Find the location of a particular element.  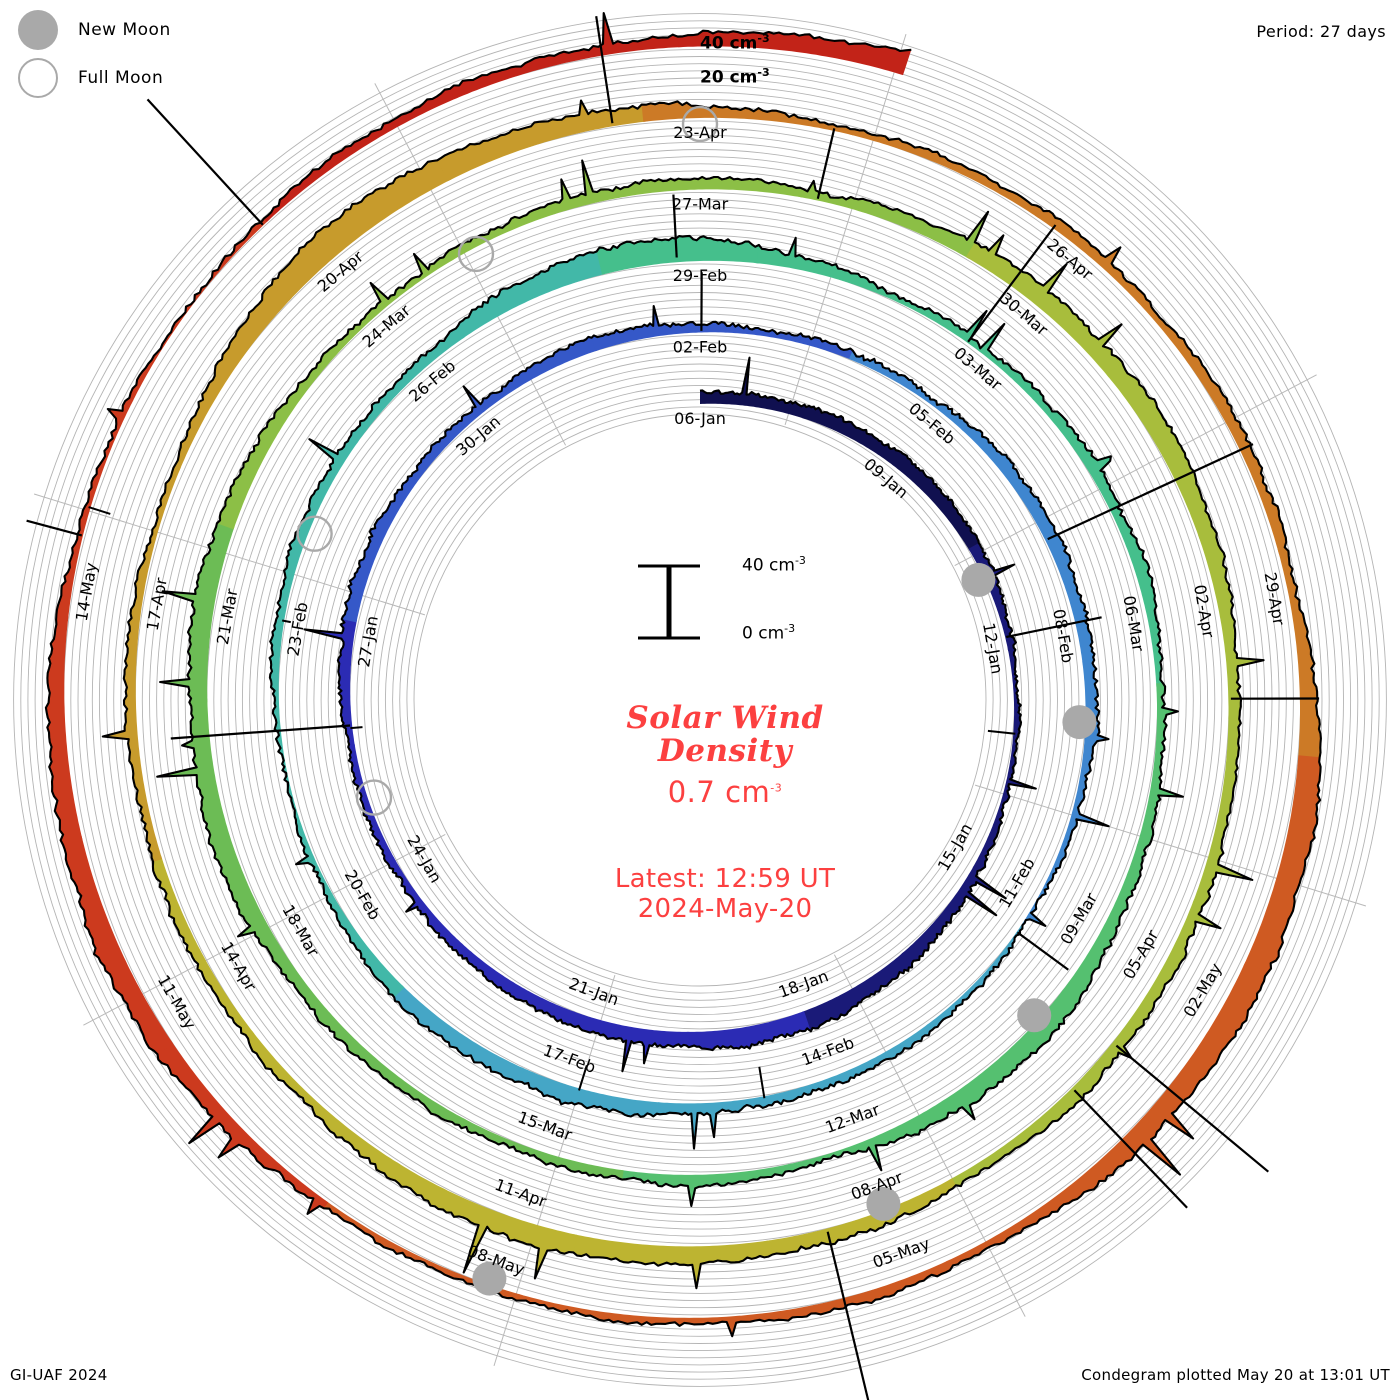

date-label: 15-Mar is located at coordinates (545, 1125).